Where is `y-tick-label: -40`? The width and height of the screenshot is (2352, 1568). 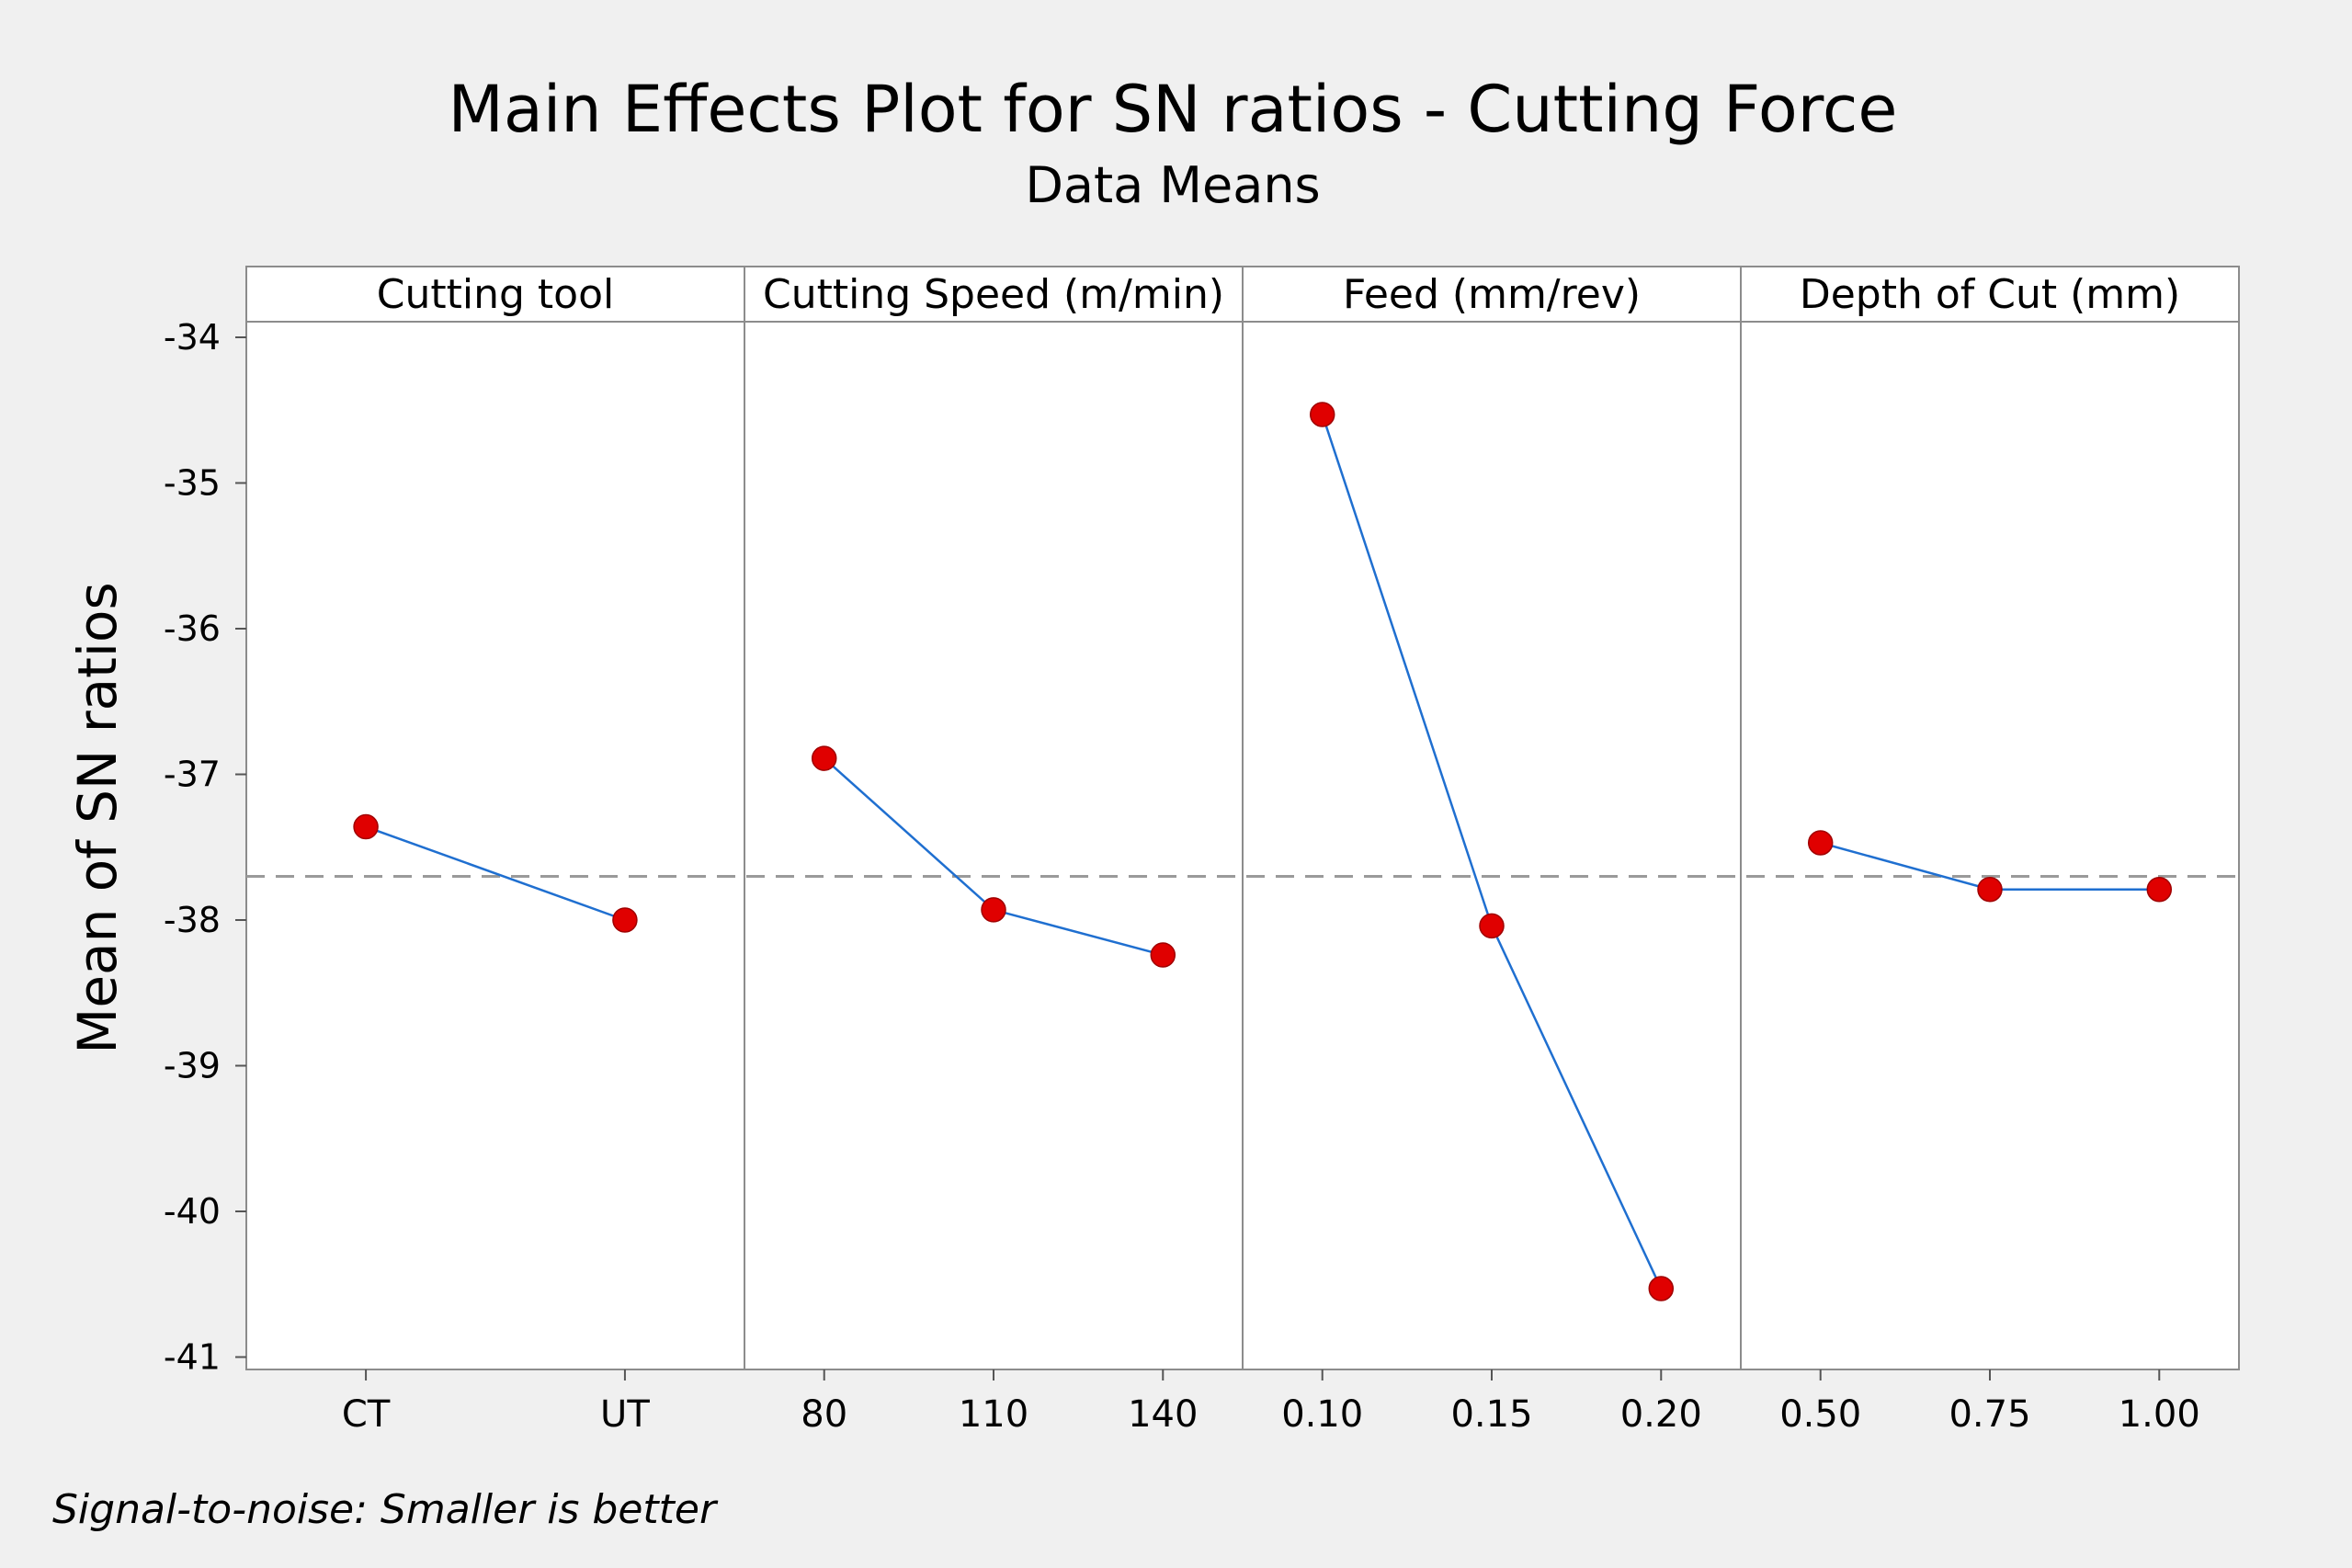 y-tick-label: -40 is located at coordinates (192, 1211).